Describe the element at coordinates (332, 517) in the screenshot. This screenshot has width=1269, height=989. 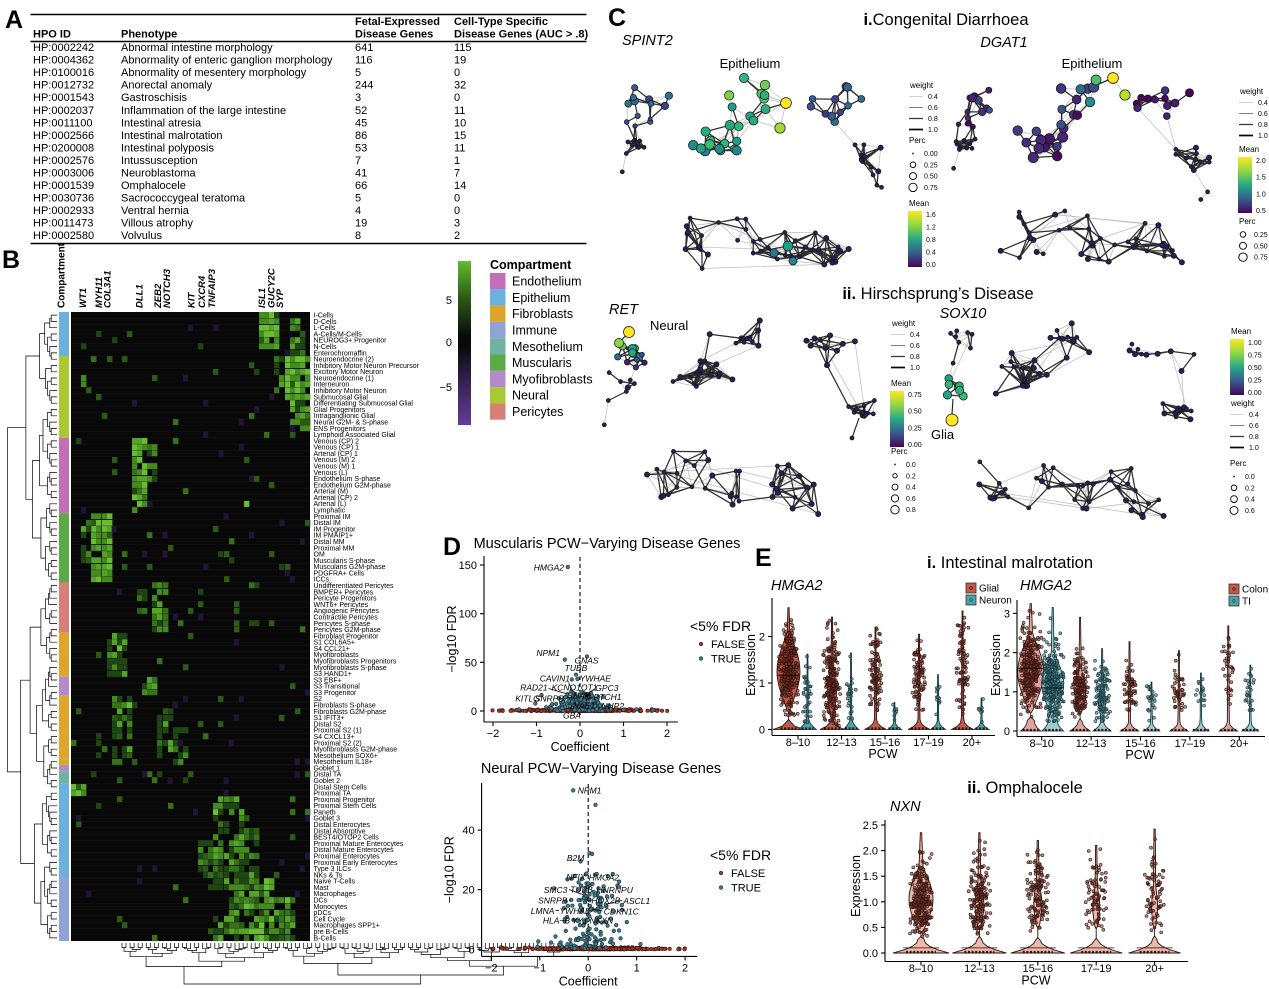
I see `svg-text: Proximal IM` at that location.